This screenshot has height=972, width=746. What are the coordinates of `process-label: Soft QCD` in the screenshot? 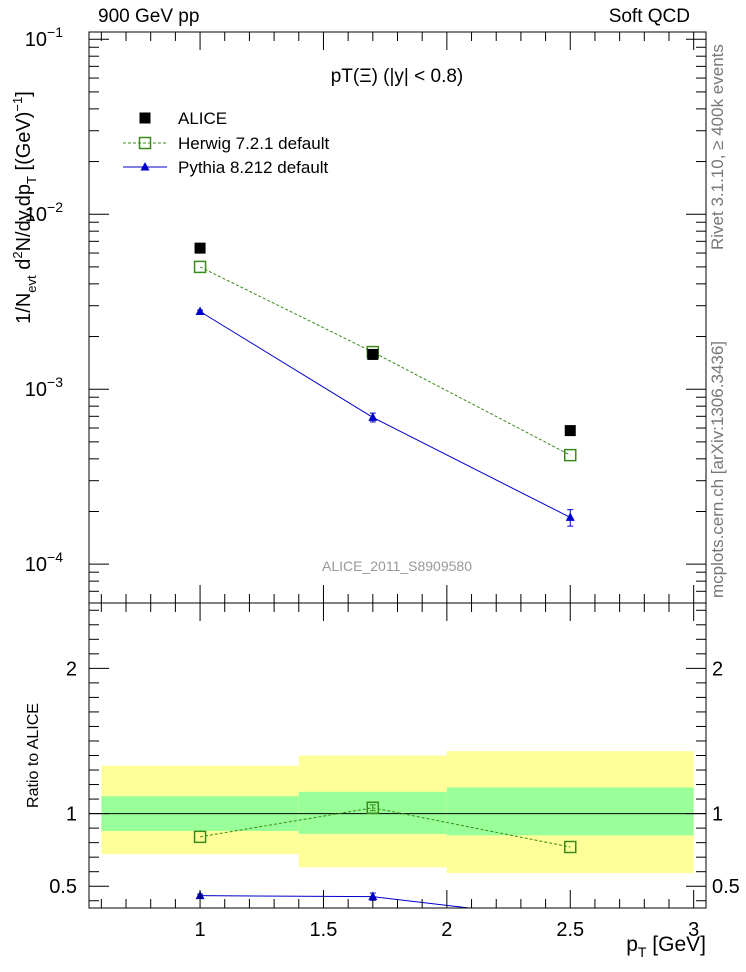 It's located at (649, 16).